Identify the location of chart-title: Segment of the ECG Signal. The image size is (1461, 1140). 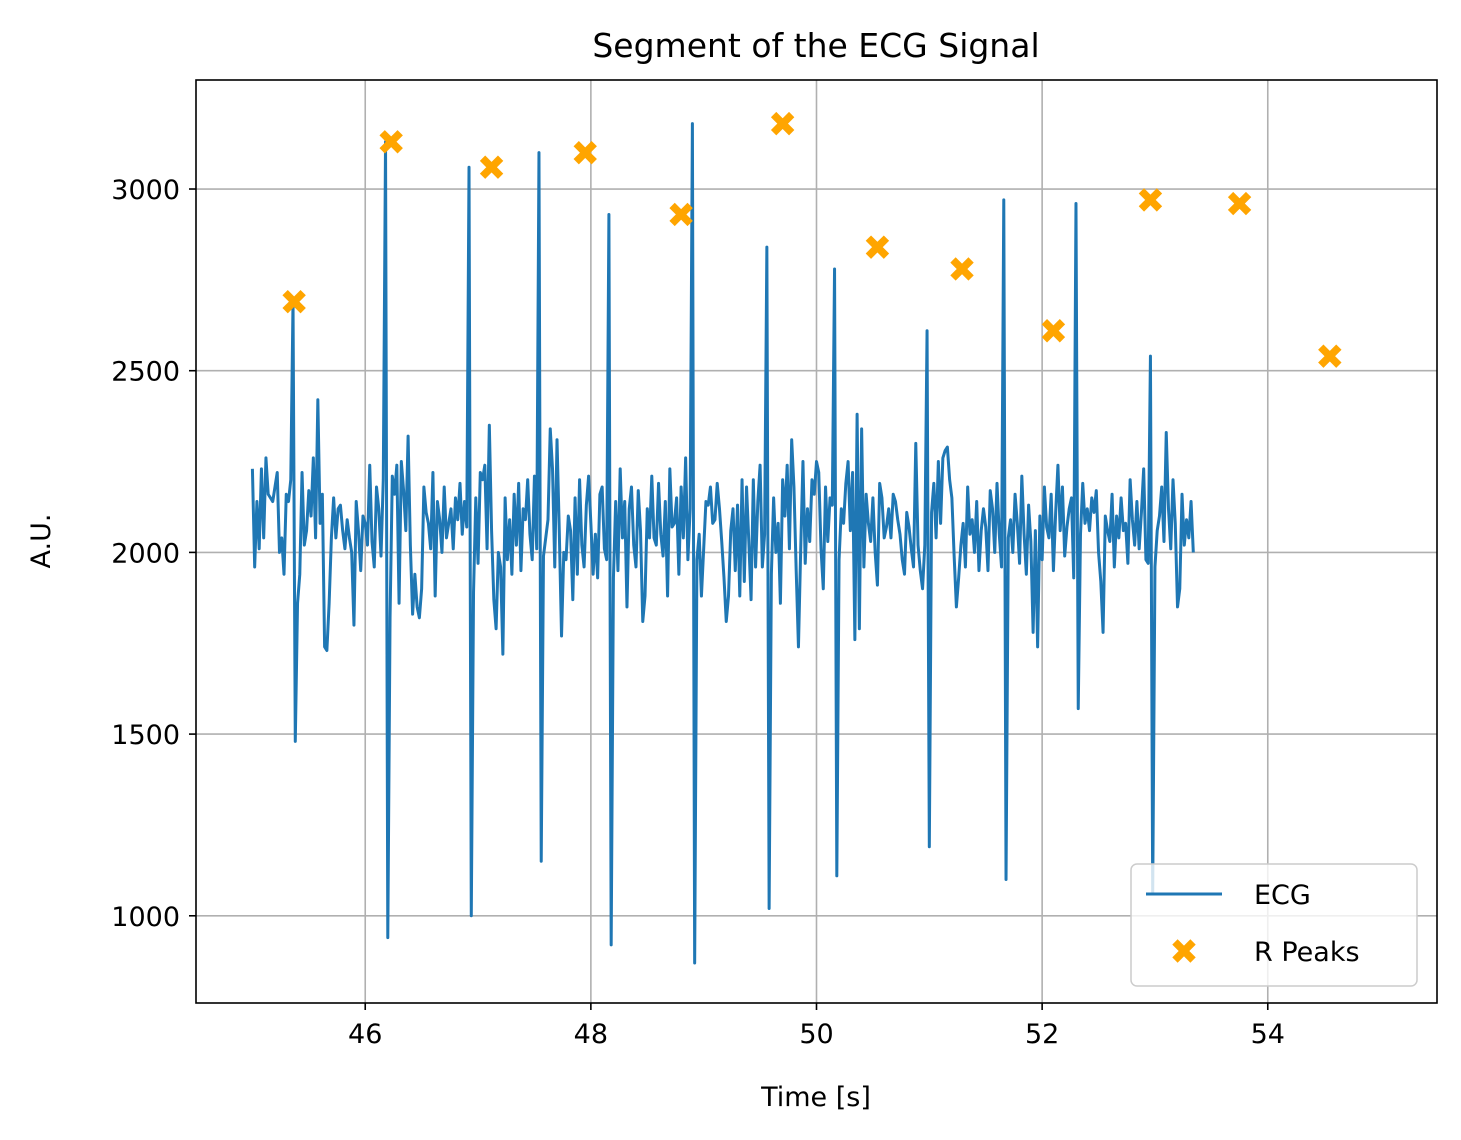
(815, 45).